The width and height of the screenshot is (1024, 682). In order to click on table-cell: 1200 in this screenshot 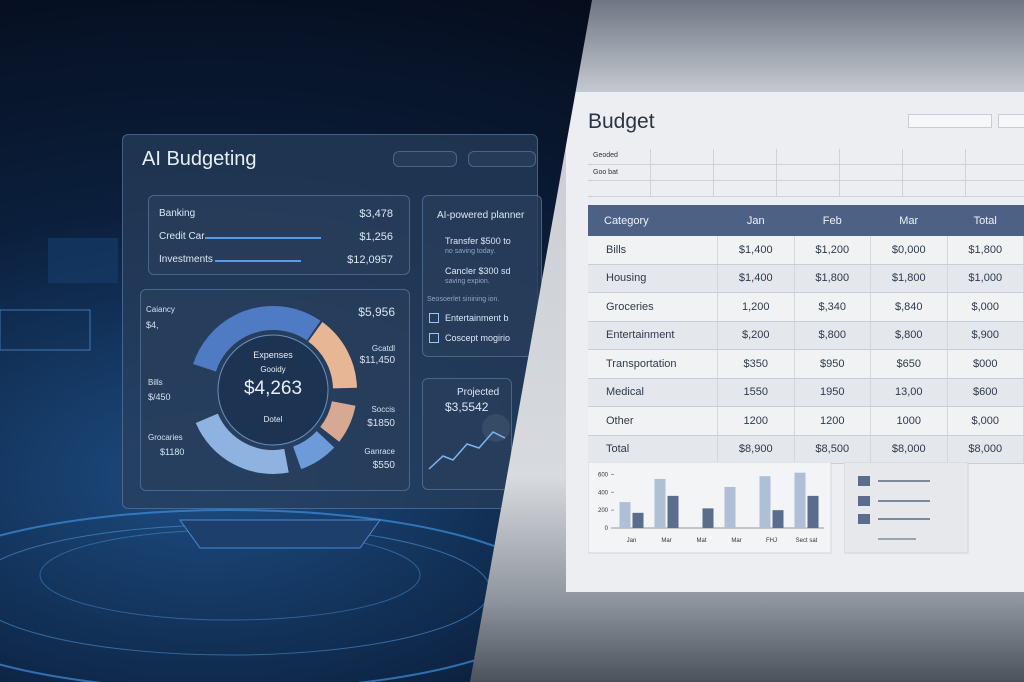, I will do `click(756, 421)`.